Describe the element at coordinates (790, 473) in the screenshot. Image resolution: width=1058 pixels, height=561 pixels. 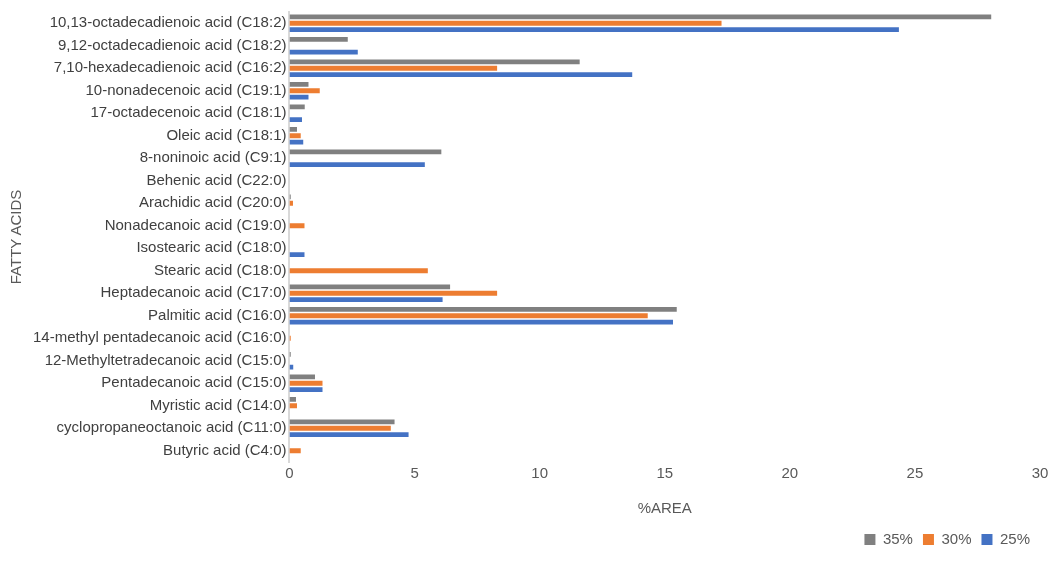
I see `x-tick-label: 20` at that location.